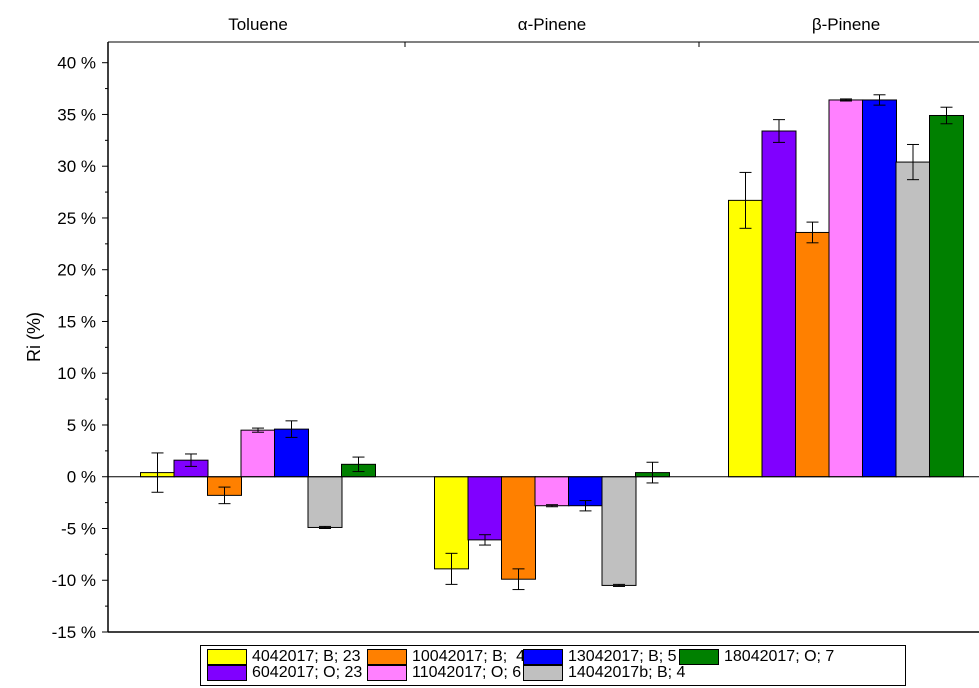 The width and height of the screenshot is (979, 688). I want to click on legend-item: 4042017; B; 23, so click(284, 656).